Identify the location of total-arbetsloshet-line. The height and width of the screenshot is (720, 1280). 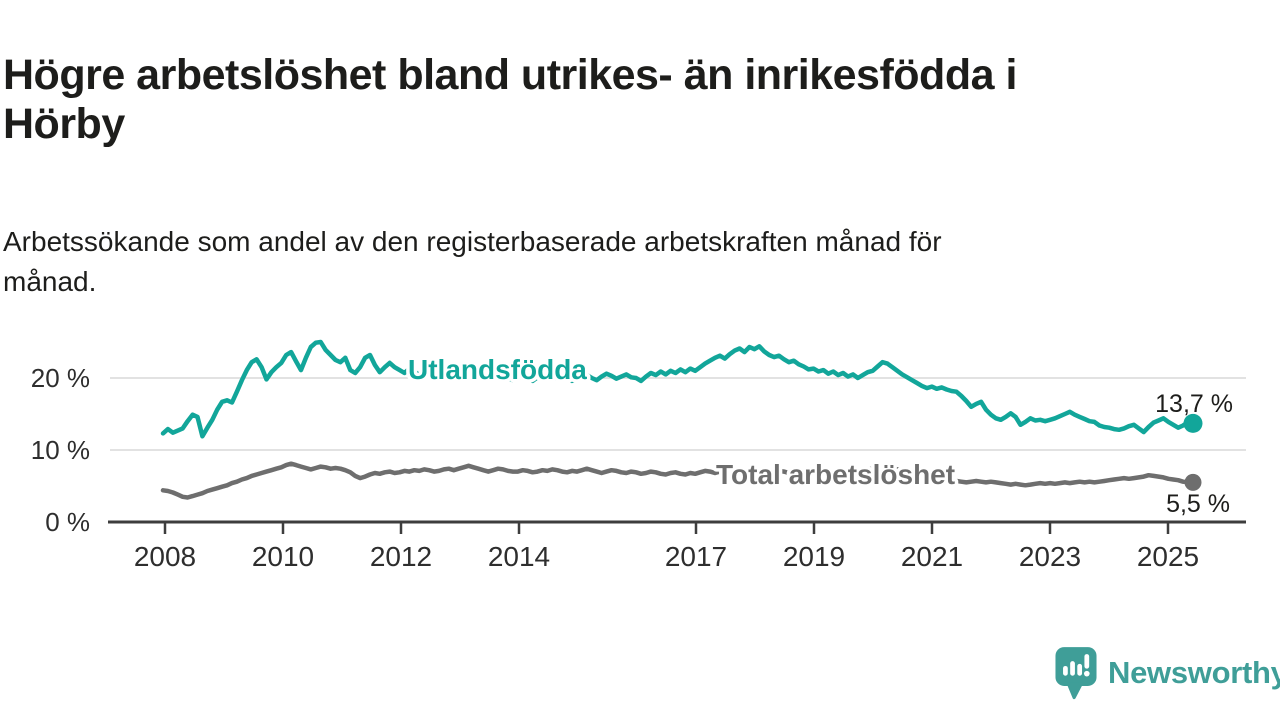
(678, 480).